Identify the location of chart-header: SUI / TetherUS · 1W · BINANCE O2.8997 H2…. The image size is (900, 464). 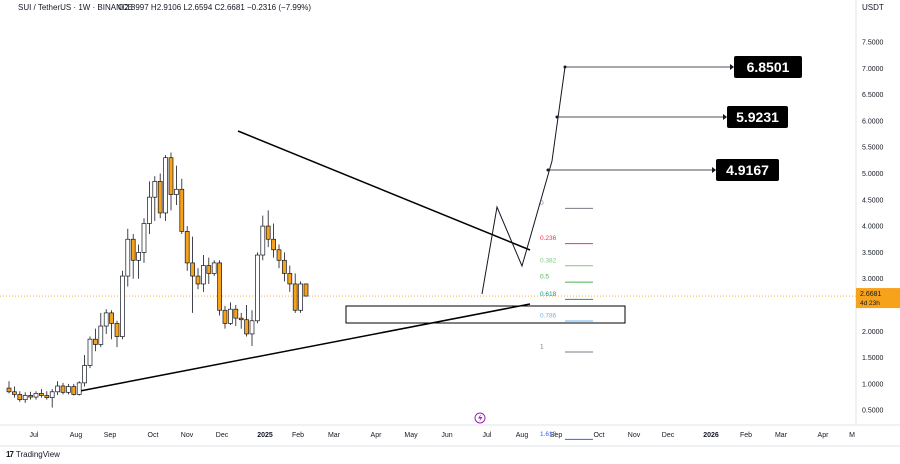
(442, 8).